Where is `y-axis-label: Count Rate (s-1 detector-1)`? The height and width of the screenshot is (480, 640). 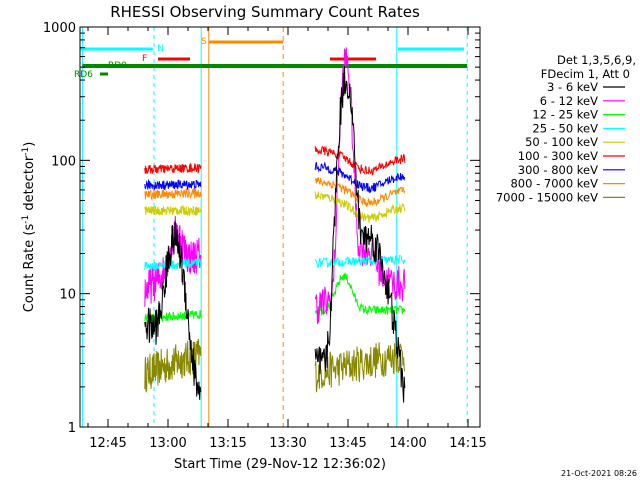
y-axis-label: Count Rate (s-1 detector-1) is located at coordinates (29, 227).